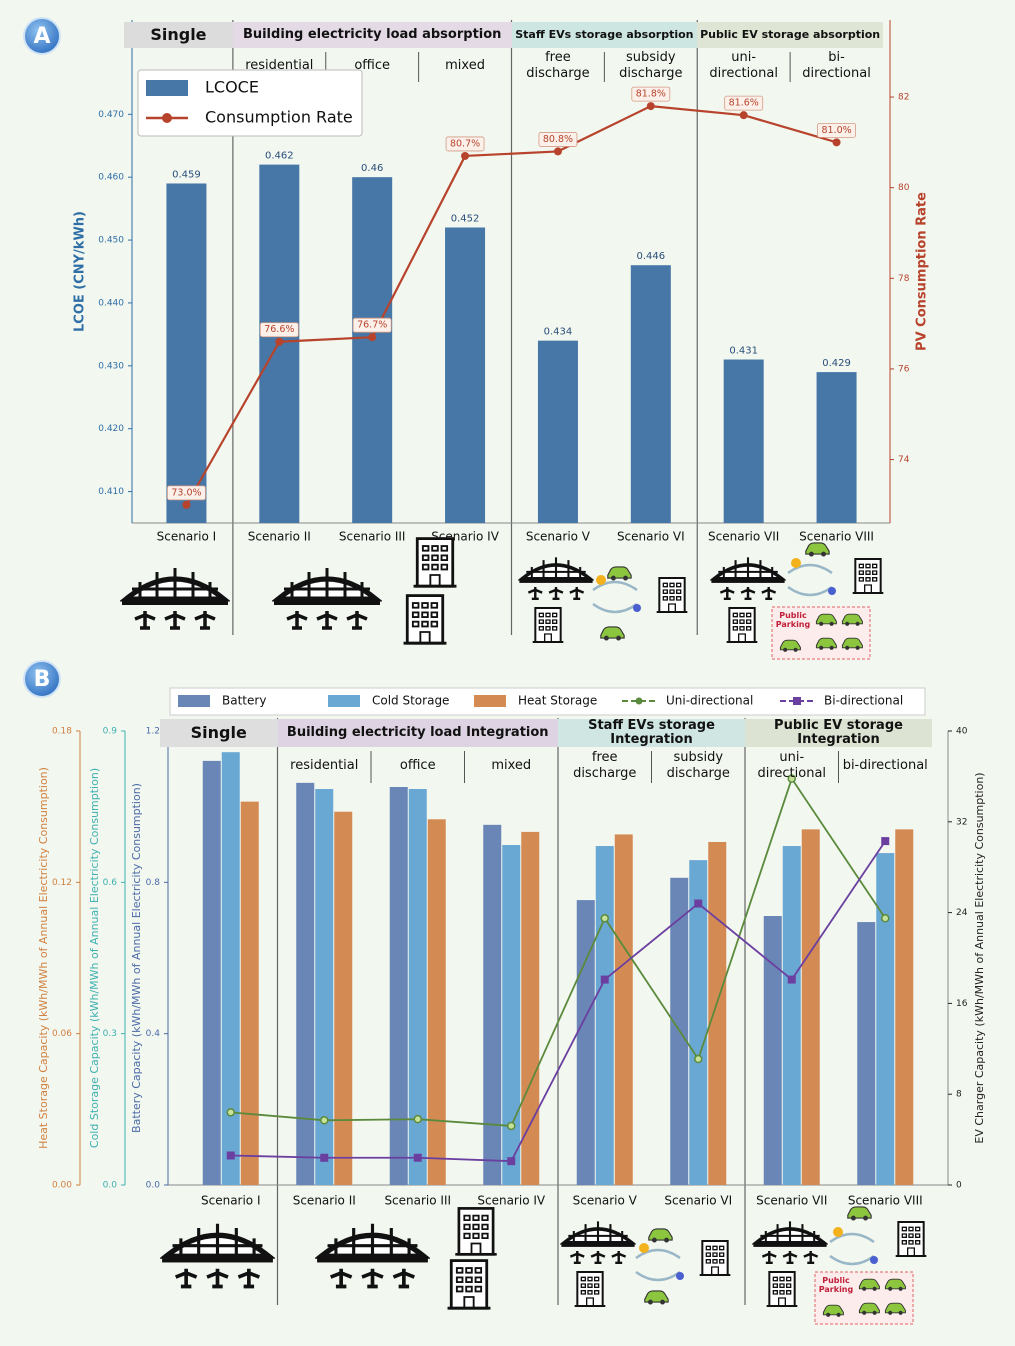  I want to click on y-tick-label: 74, so click(904, 460).